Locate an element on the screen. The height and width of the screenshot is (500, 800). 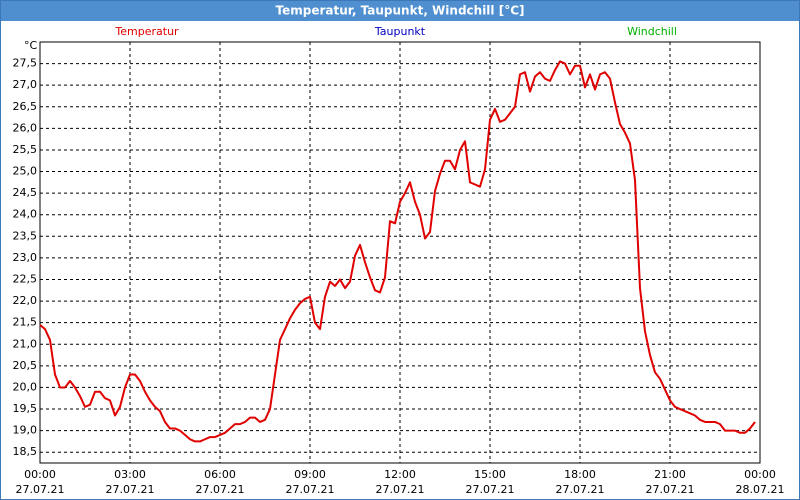
y-tick-label: 23,0 is located at coordinates (25, 257).